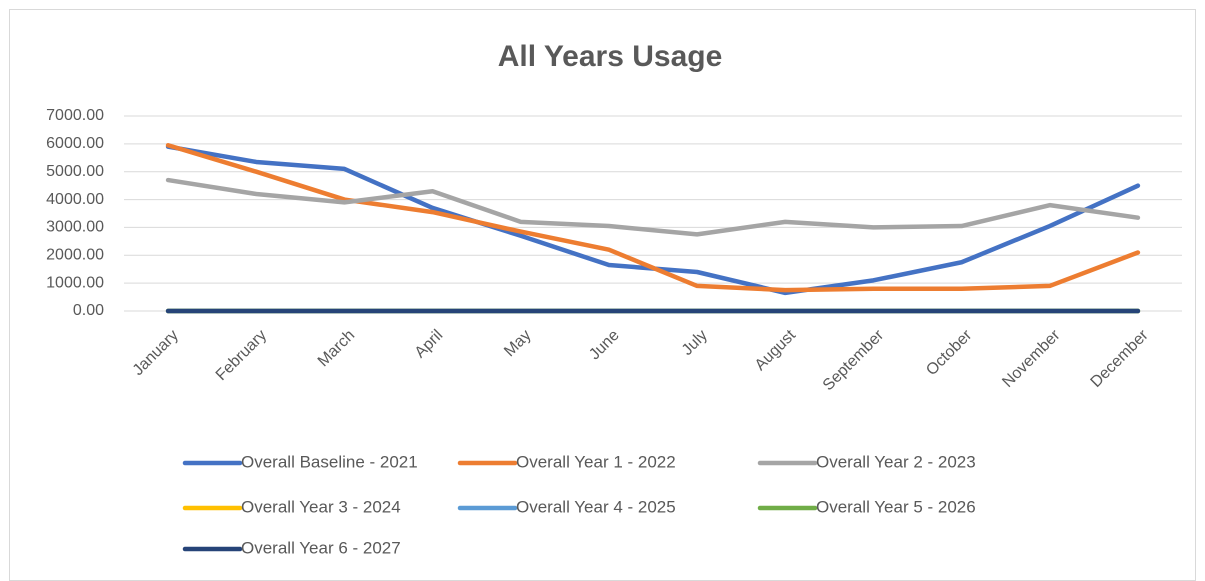 This screenshot has width=1205, height=581. Describe the element at coordinates (653, 207) in the screenshot. I see `series-line` at that location.